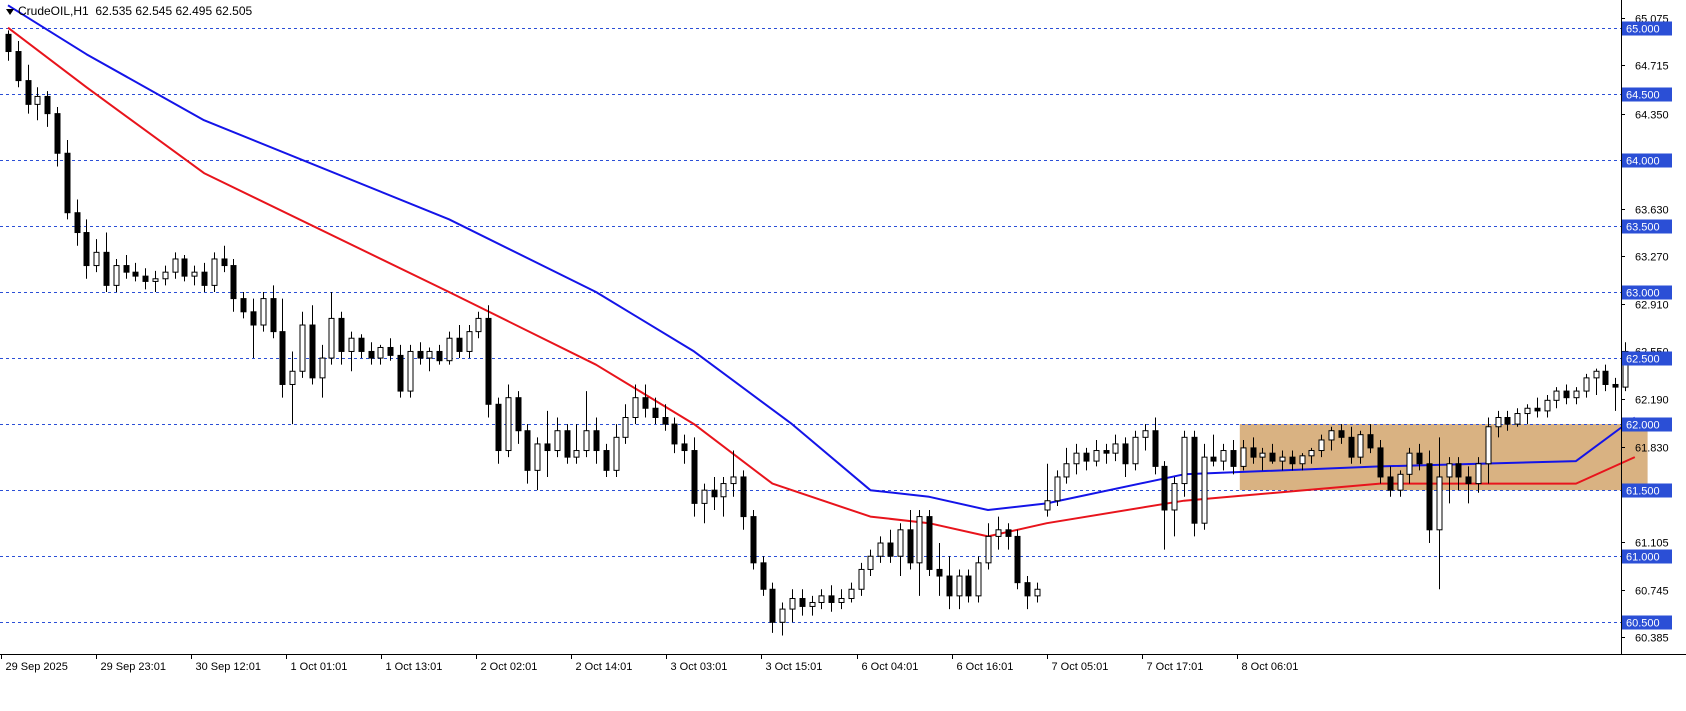  I want to click on symbol-header: CrudeOIL,H1 62.535 62.545 62.495 62.505, so click(129, 11).